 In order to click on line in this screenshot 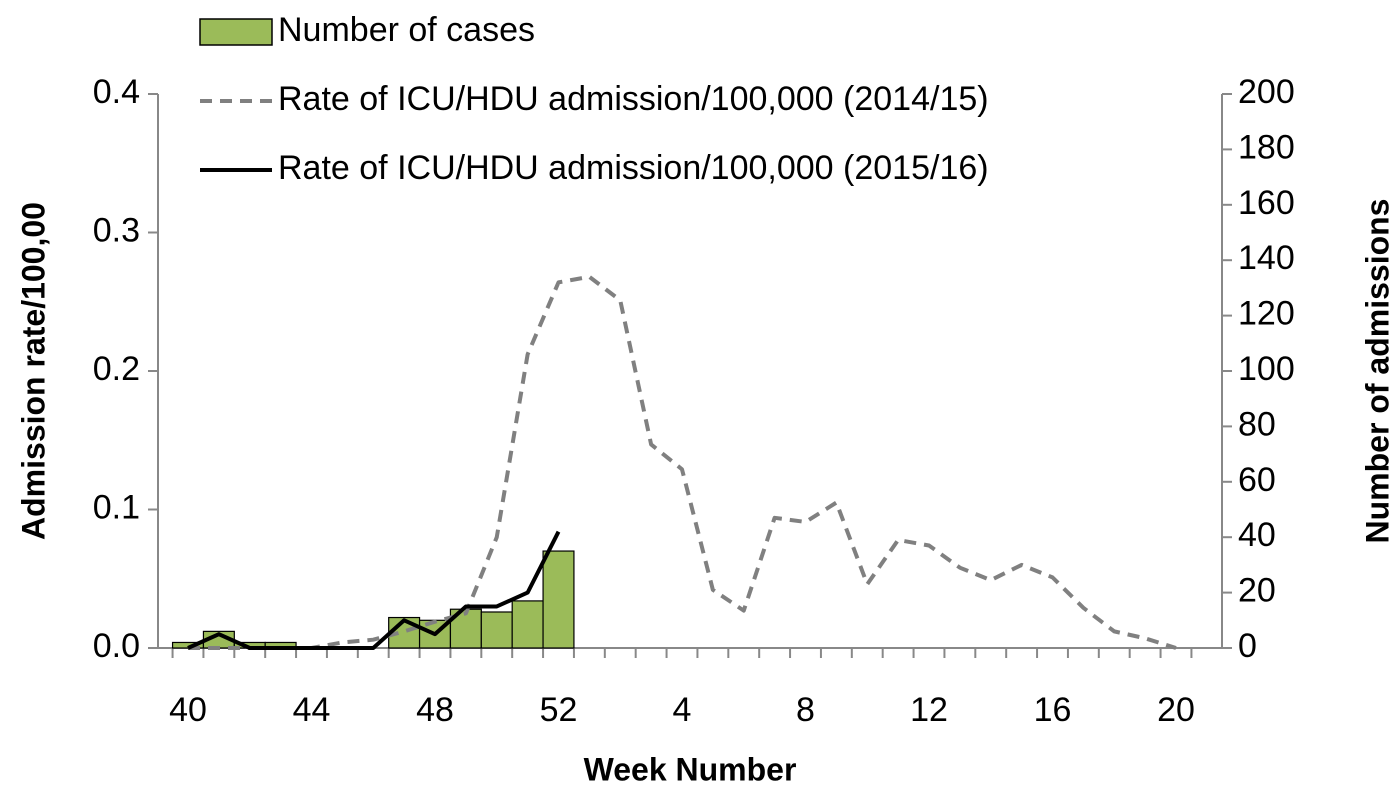, I will do `click(374, 590)`.